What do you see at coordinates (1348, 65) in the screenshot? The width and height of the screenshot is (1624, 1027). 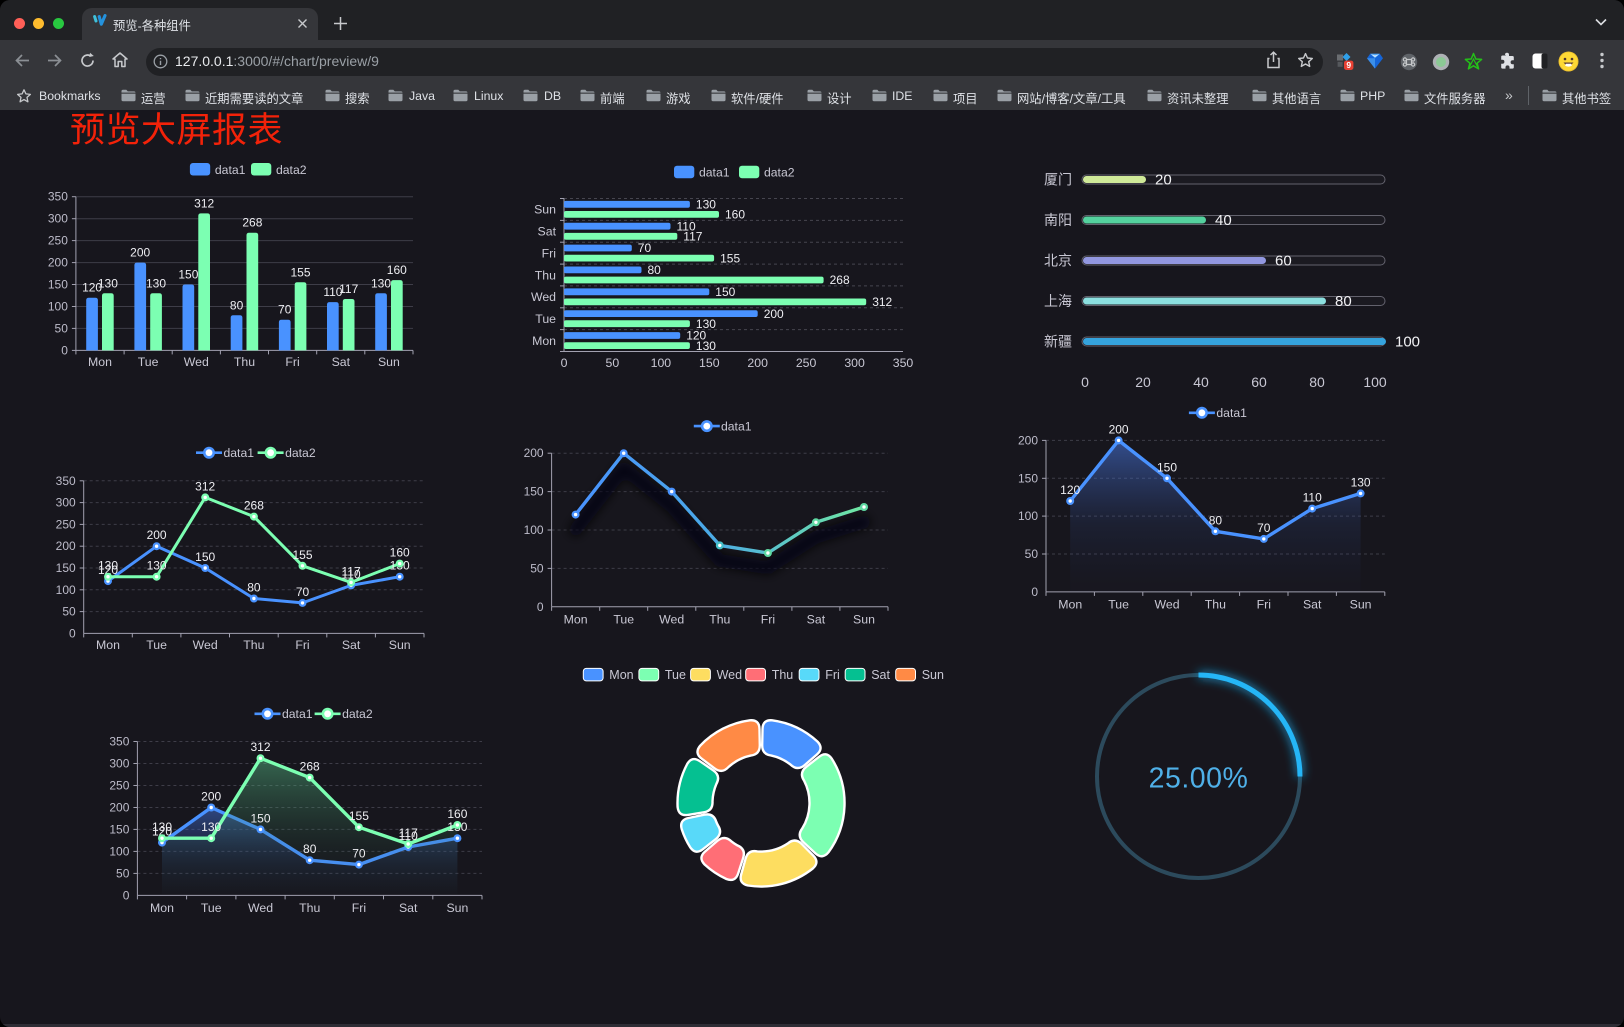 I see `svg-text: 9` at bounding box center [1348, 65].